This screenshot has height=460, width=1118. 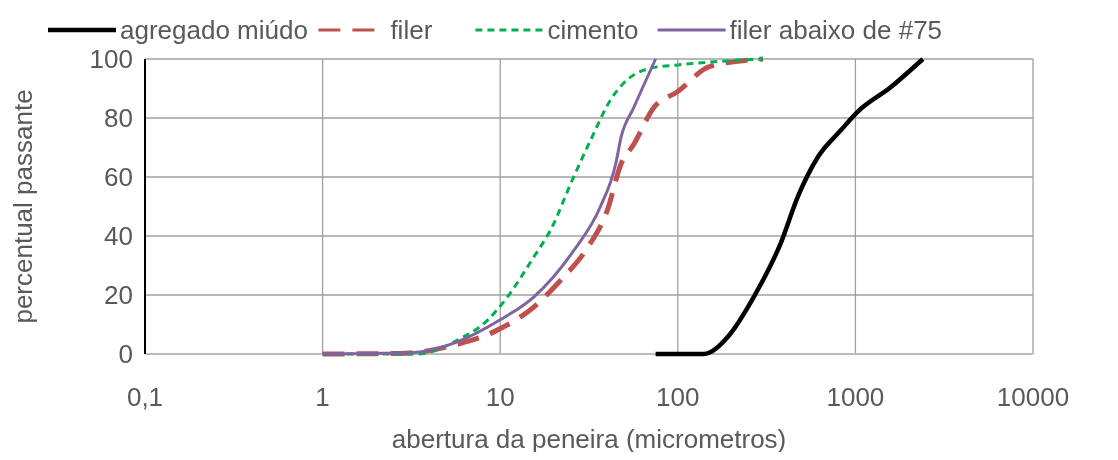 What do you see at coordinates (500, 397) in the screenshot?
I see `x-tick-label: 10` at bounding box center [500, 397].